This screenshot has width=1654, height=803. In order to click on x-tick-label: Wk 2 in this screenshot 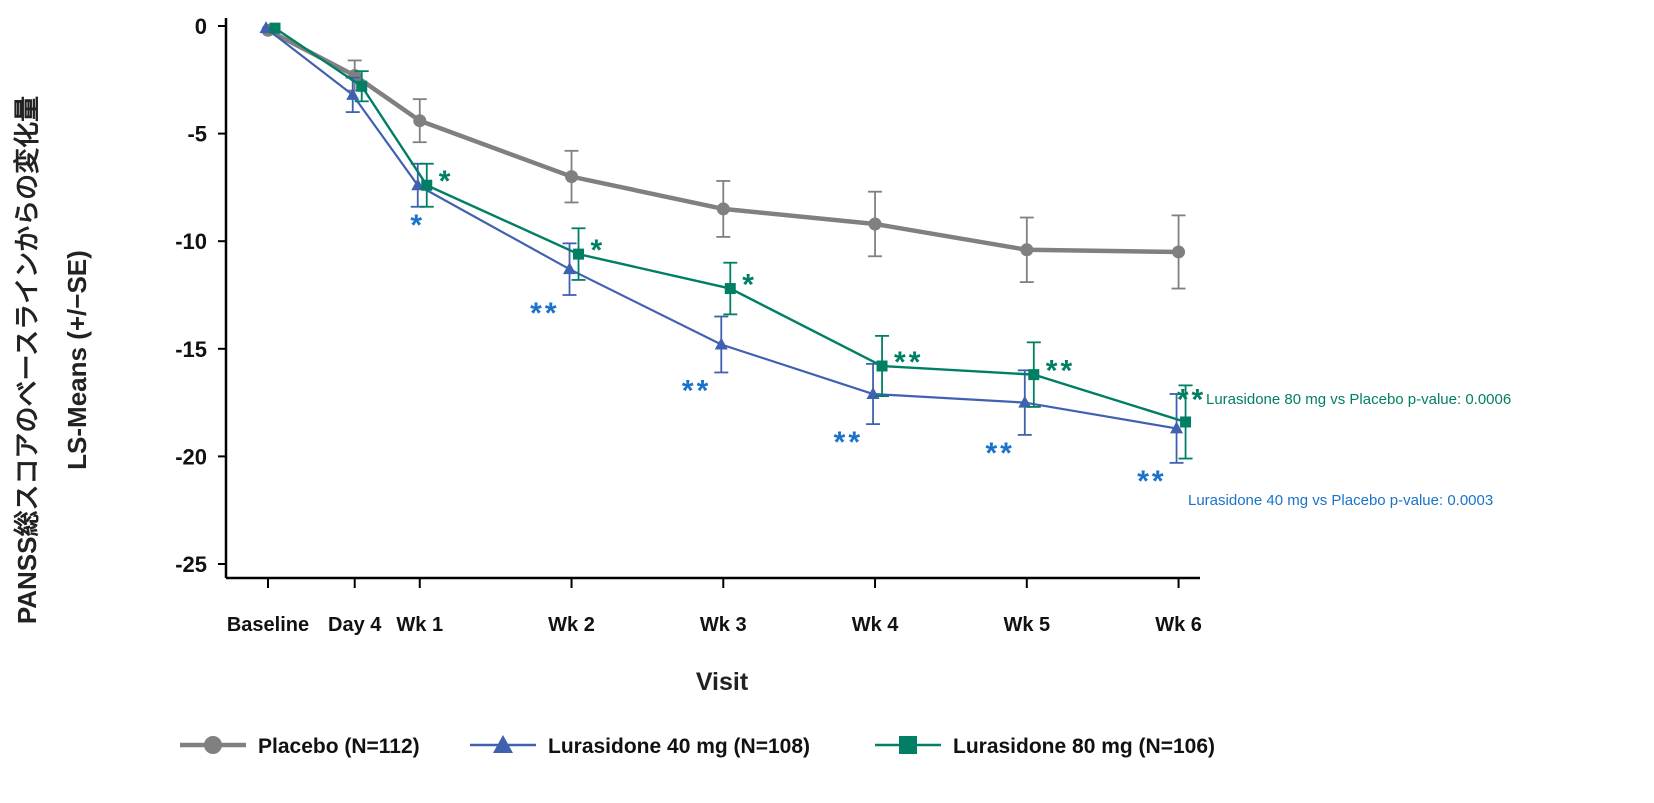, I will do `click(571, 625)`.